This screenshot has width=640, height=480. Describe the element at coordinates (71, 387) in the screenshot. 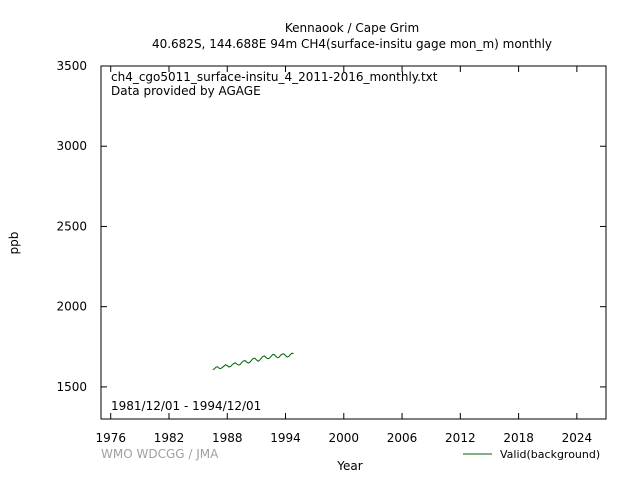

I see `y-tick-label: 1500` at that location.